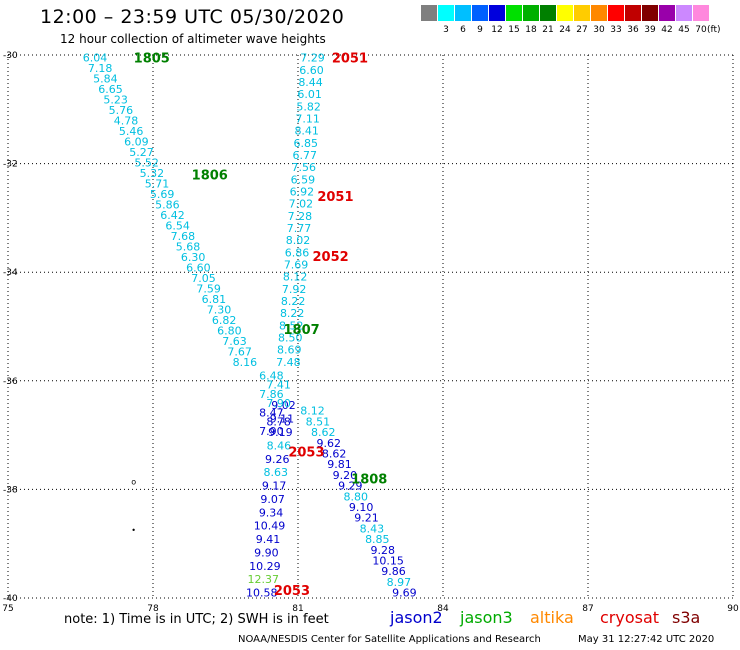 This screenshot has width=740, height=650. I want to click on track-2051-value: 6.59, so click(303, 179).